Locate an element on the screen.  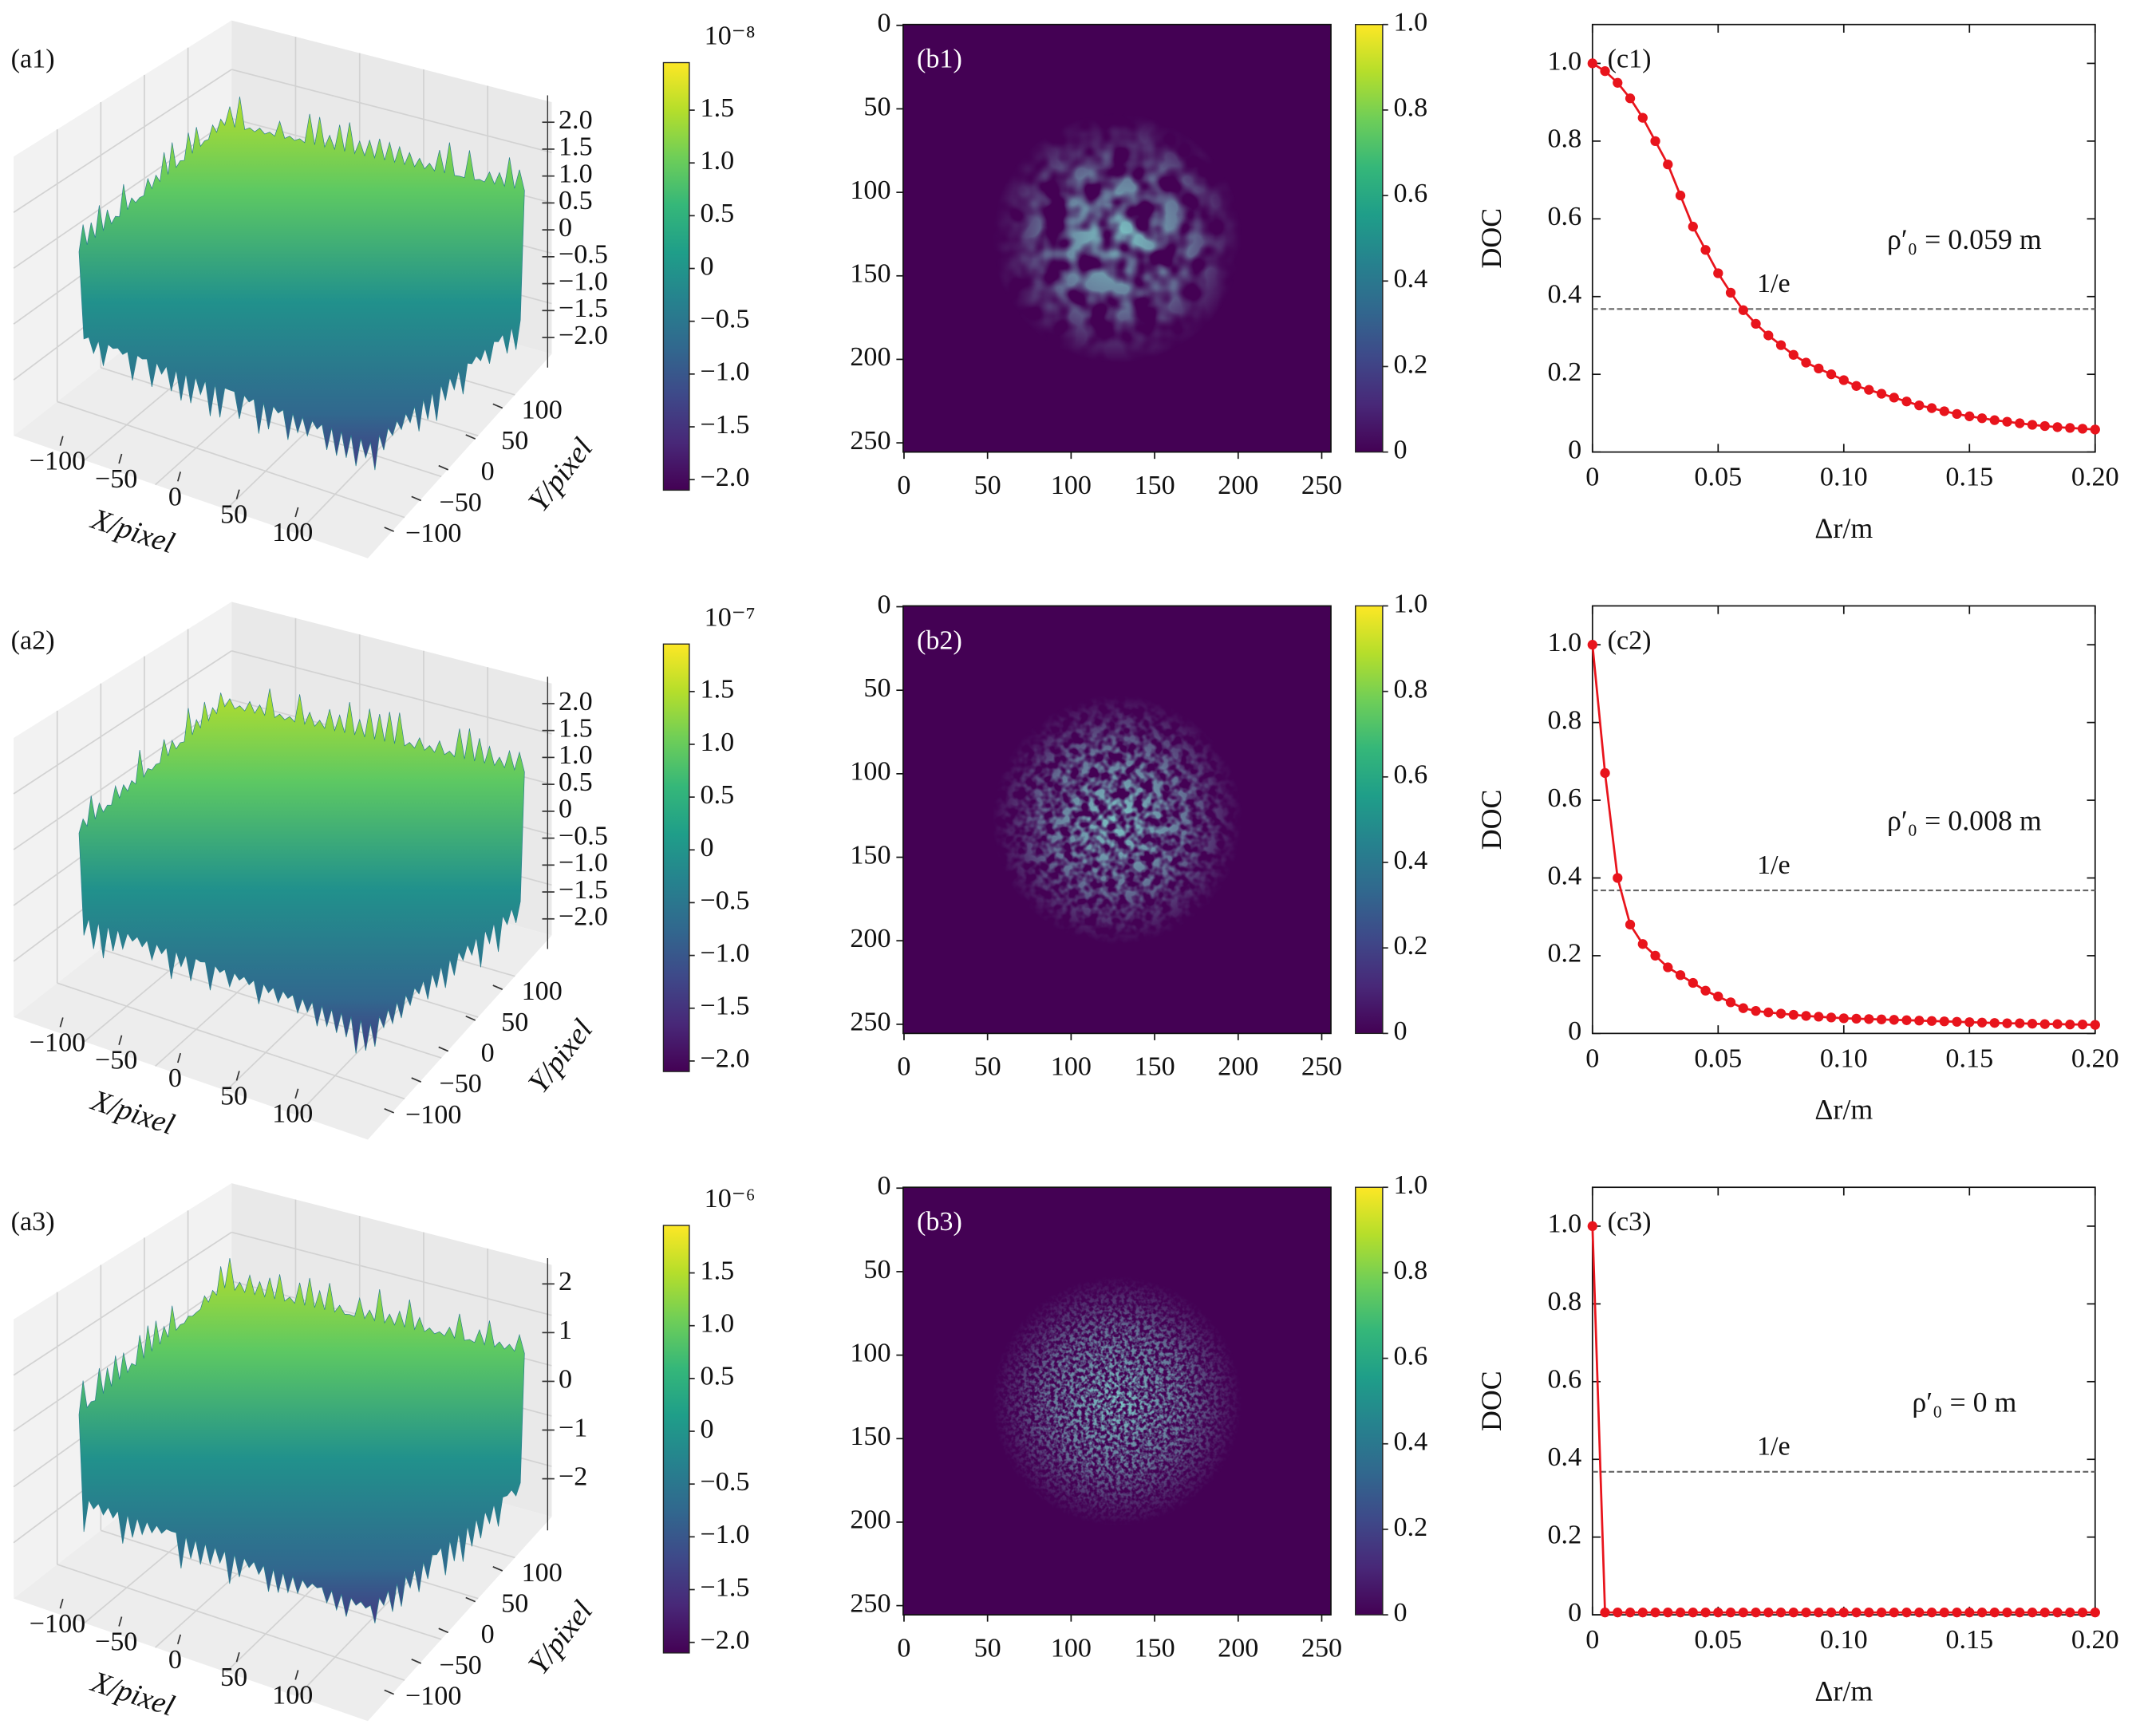
z-tick-label: −1.5 is located at coordinates (583, 890).